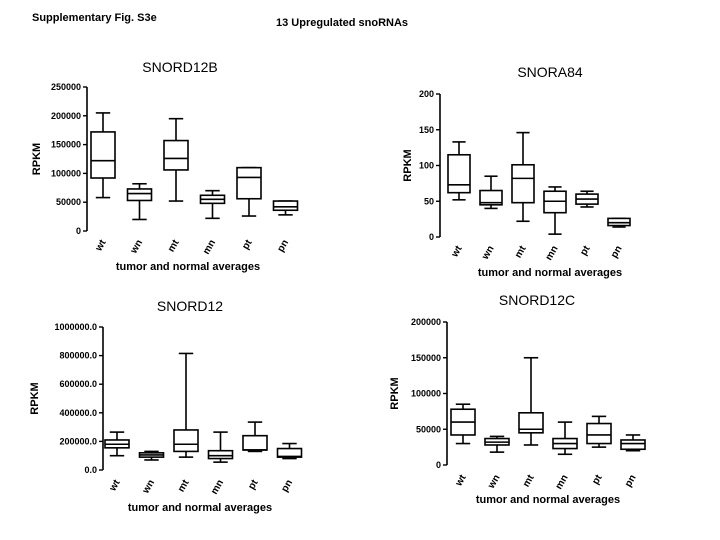  Describe the element at coordinates (426, 130) in the screenshot. I see `y-tick-label: 150` at that location.